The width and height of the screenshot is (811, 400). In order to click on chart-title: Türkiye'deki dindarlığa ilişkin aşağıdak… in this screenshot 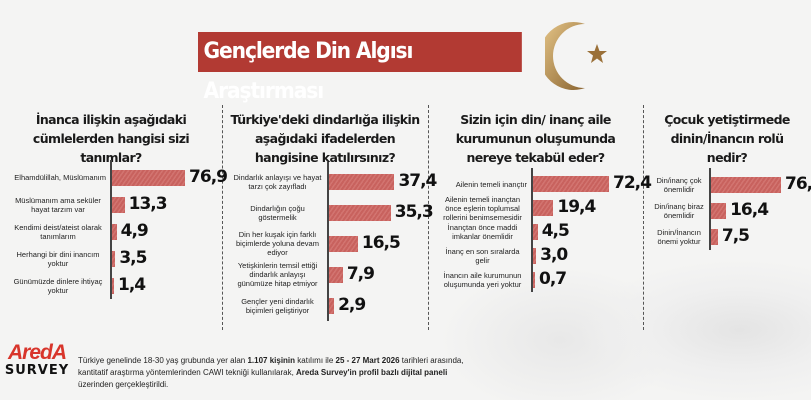, I will do `click(325, 138)`.